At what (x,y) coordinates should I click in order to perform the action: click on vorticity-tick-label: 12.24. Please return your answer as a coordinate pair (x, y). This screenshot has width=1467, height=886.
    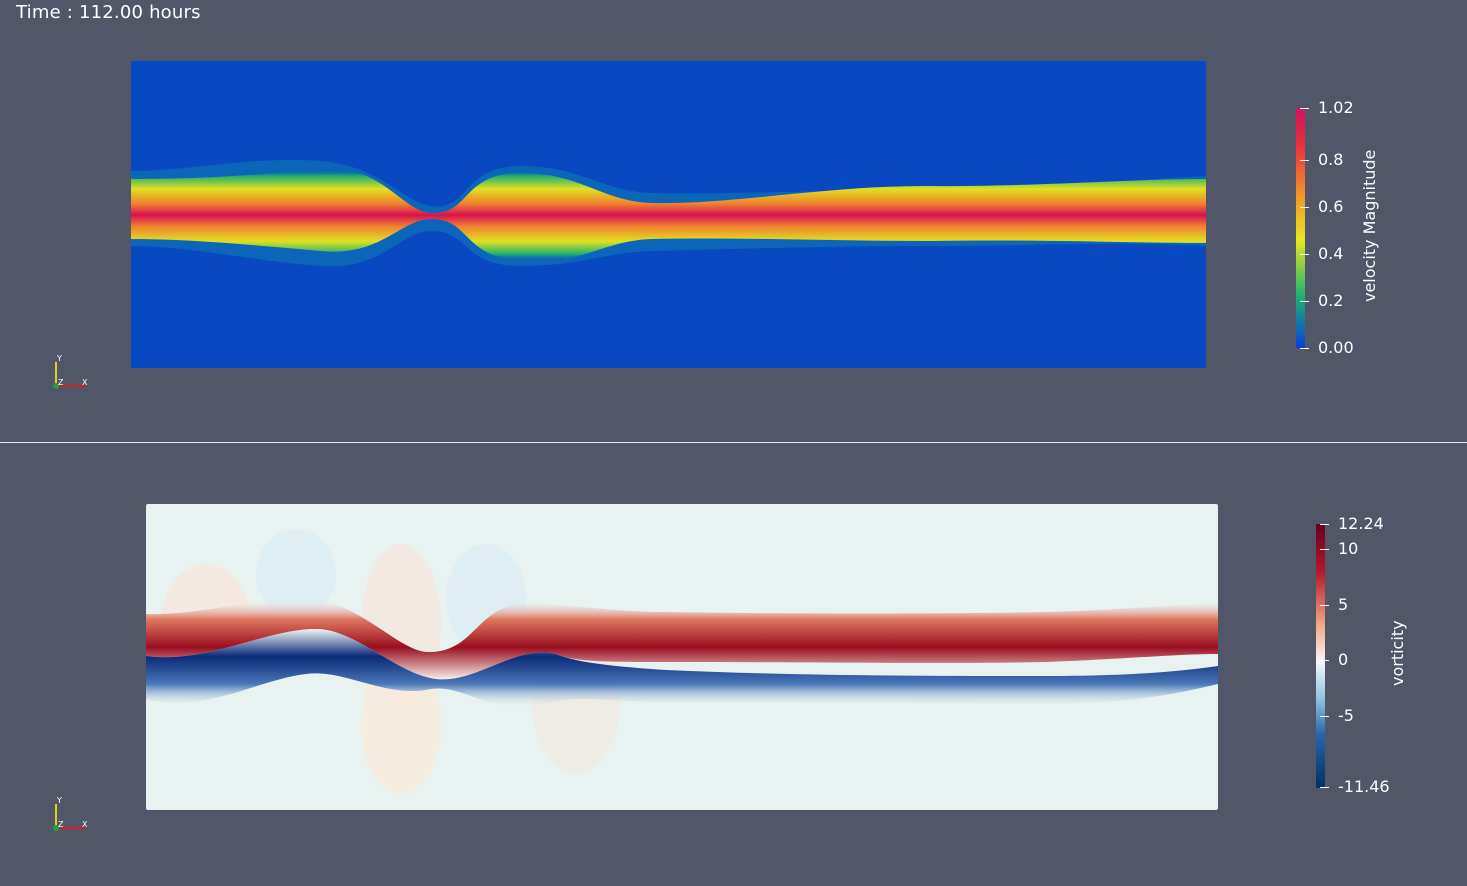
    Looking at the image, I should click on (1361, 523).